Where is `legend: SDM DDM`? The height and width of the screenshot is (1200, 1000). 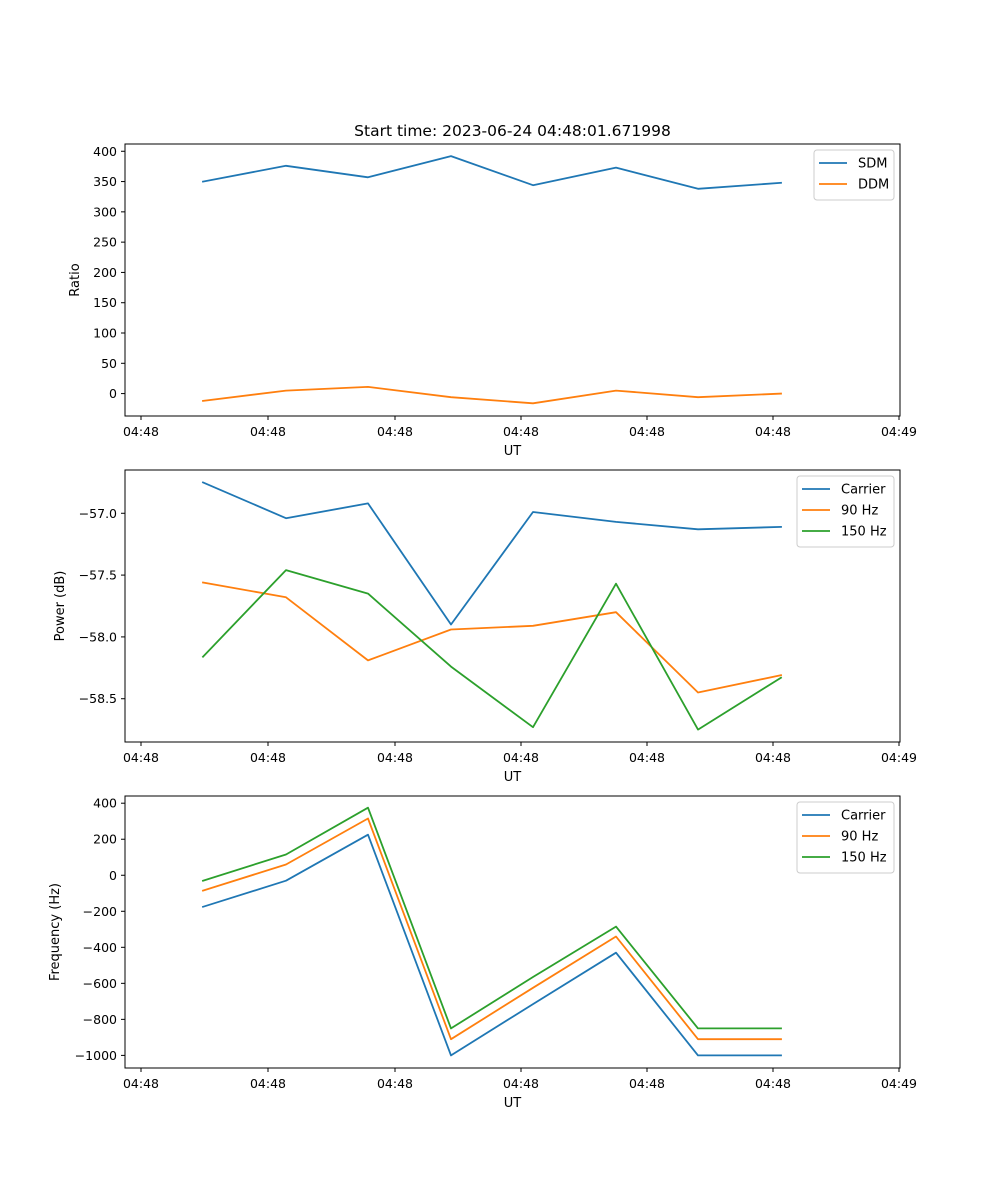 legend: SDM DDM is located at coordinates (854, 175).